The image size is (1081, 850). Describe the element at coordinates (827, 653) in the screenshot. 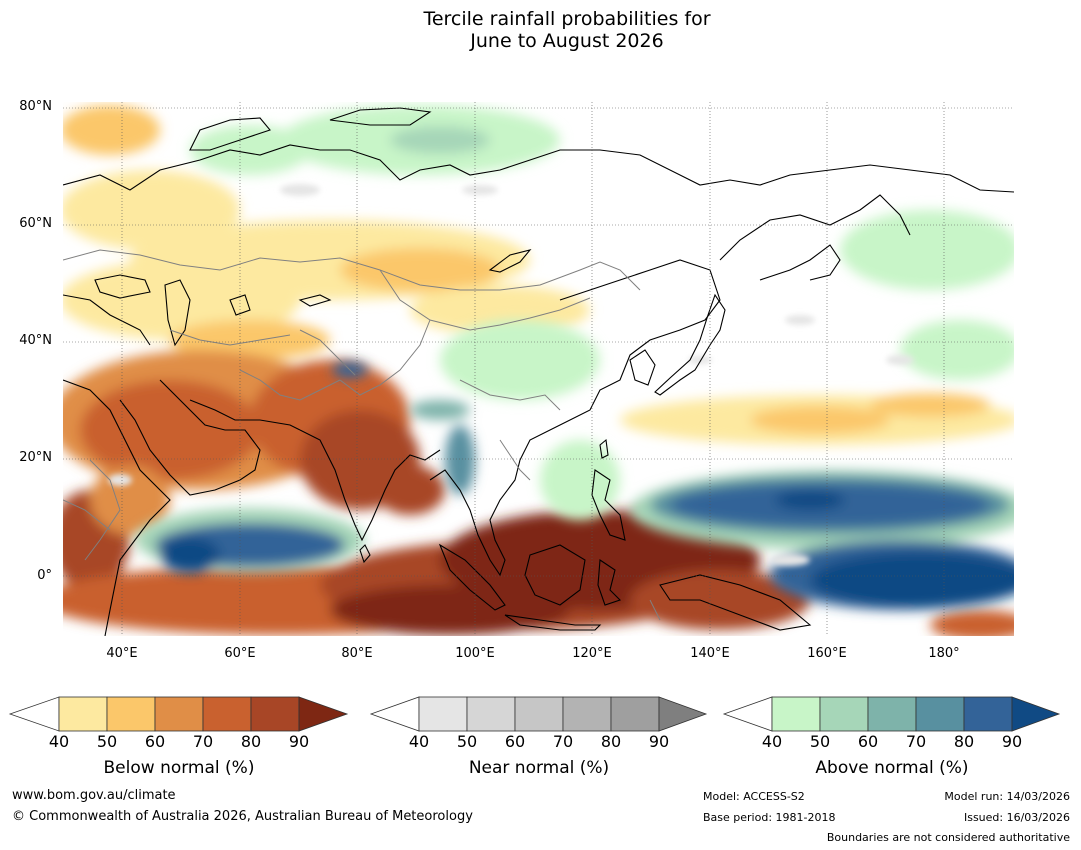

I see `lon-label-160e: 160°E` at that location.